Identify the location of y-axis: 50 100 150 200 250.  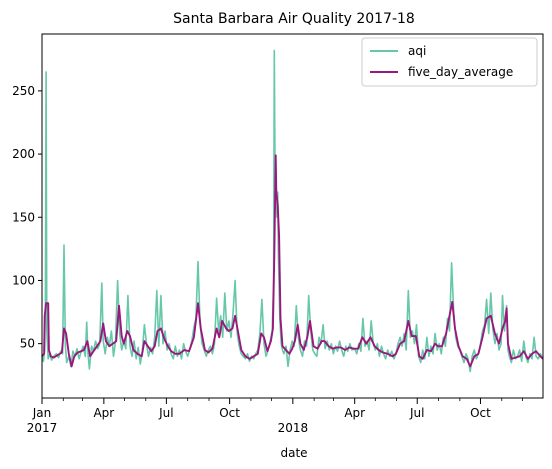
(27, 217).